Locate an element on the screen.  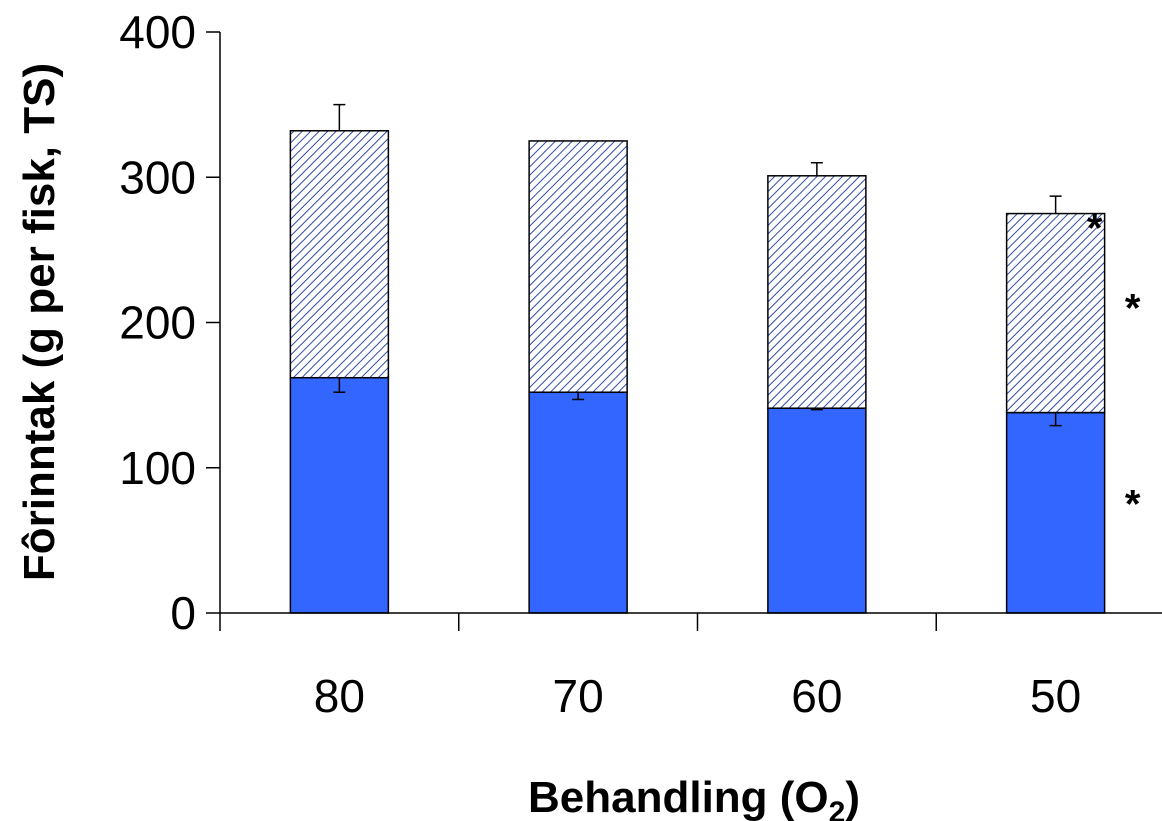
y-tick-label: 300 is located at coordinates (157, 177).